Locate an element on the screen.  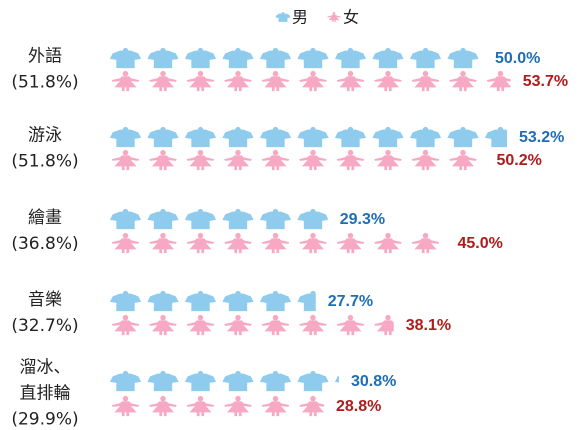
value-label: 28.8% is located at coordinates (358, 406).